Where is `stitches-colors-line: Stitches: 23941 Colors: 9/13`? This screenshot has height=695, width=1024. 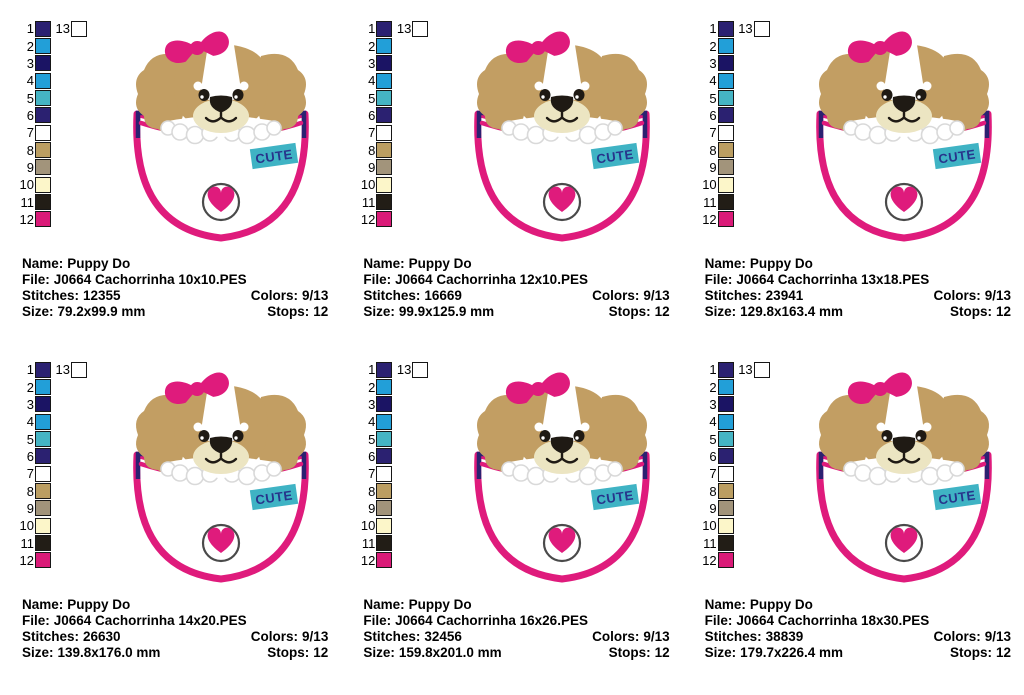
stitches-colors-line: Stitches: 23941 Colors: 9/13 is located at coordinates (858, 296).